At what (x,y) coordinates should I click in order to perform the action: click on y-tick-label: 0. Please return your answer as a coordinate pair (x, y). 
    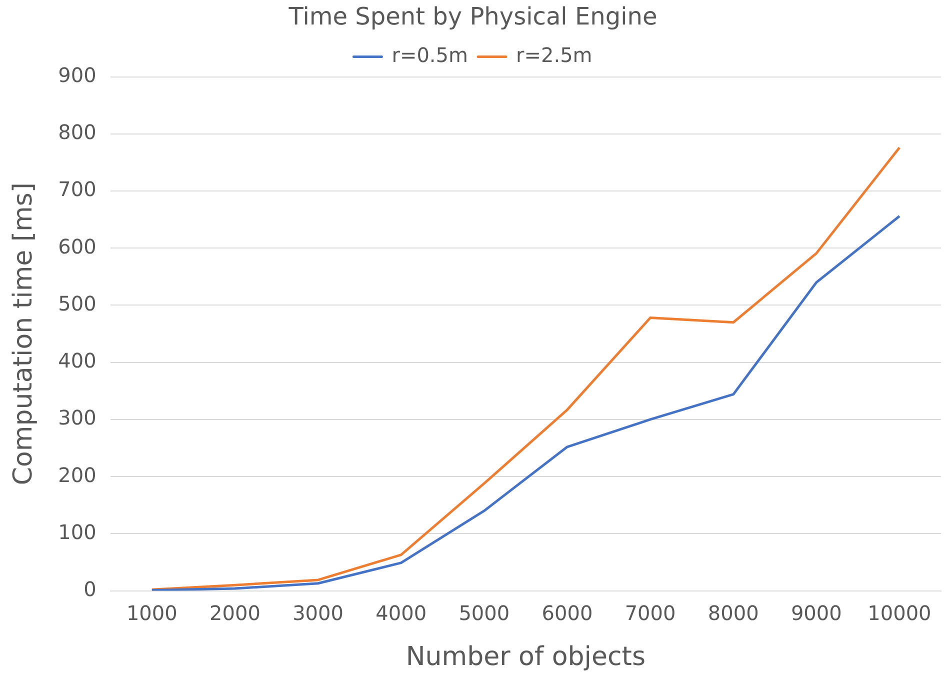
    Looking at the image, I should click on (90, 589).